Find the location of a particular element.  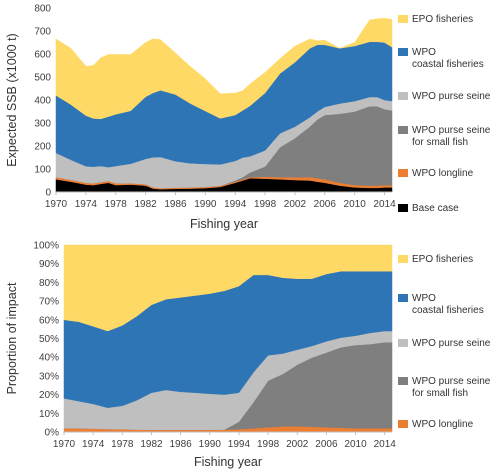

y-tick-label: 100 is located at coordinates (42, 170).